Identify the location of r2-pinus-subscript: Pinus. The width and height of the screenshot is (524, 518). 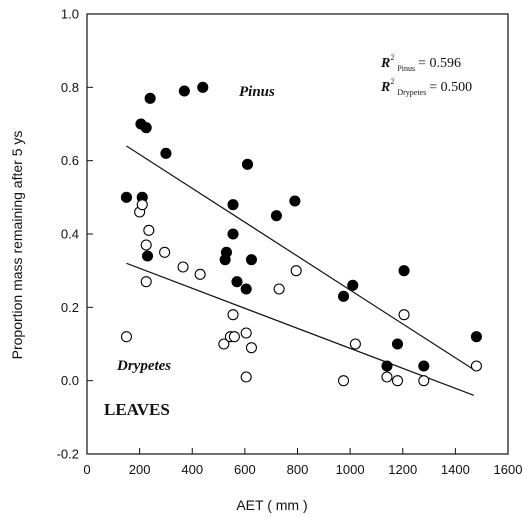
(406, 68).